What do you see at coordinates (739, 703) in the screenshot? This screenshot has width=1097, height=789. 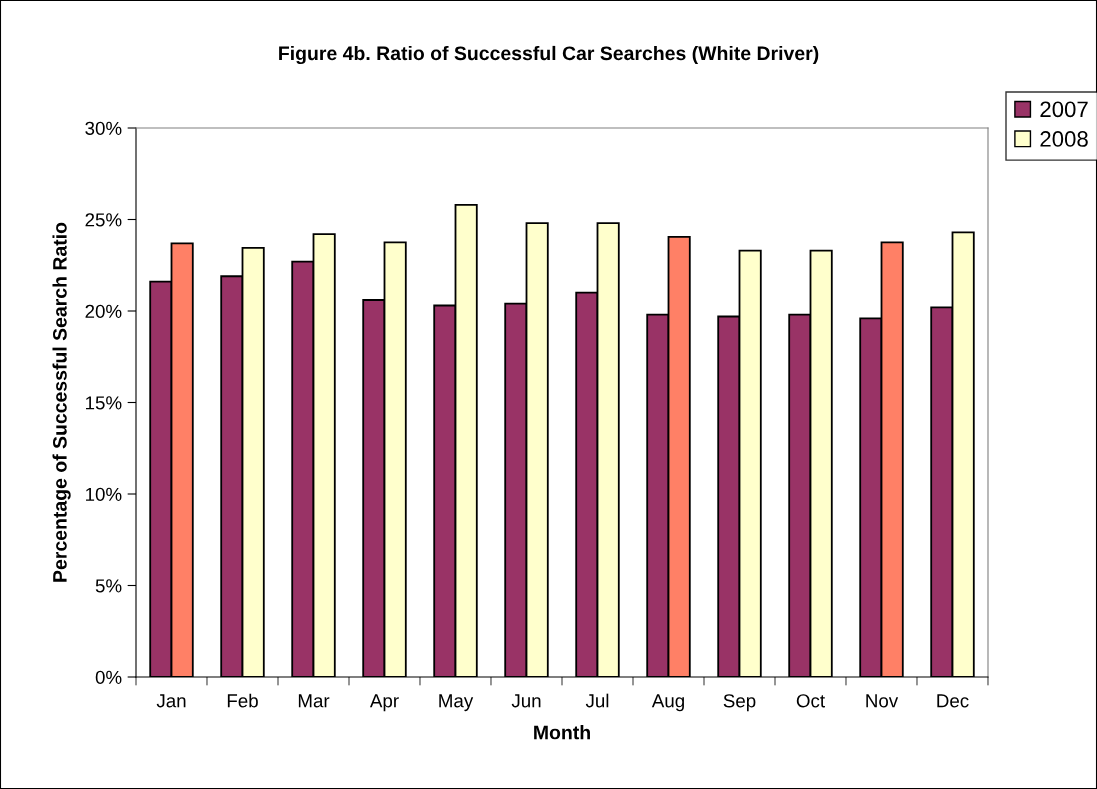 I see `x-tick-label: Sep` at bounding box center [739, 703].